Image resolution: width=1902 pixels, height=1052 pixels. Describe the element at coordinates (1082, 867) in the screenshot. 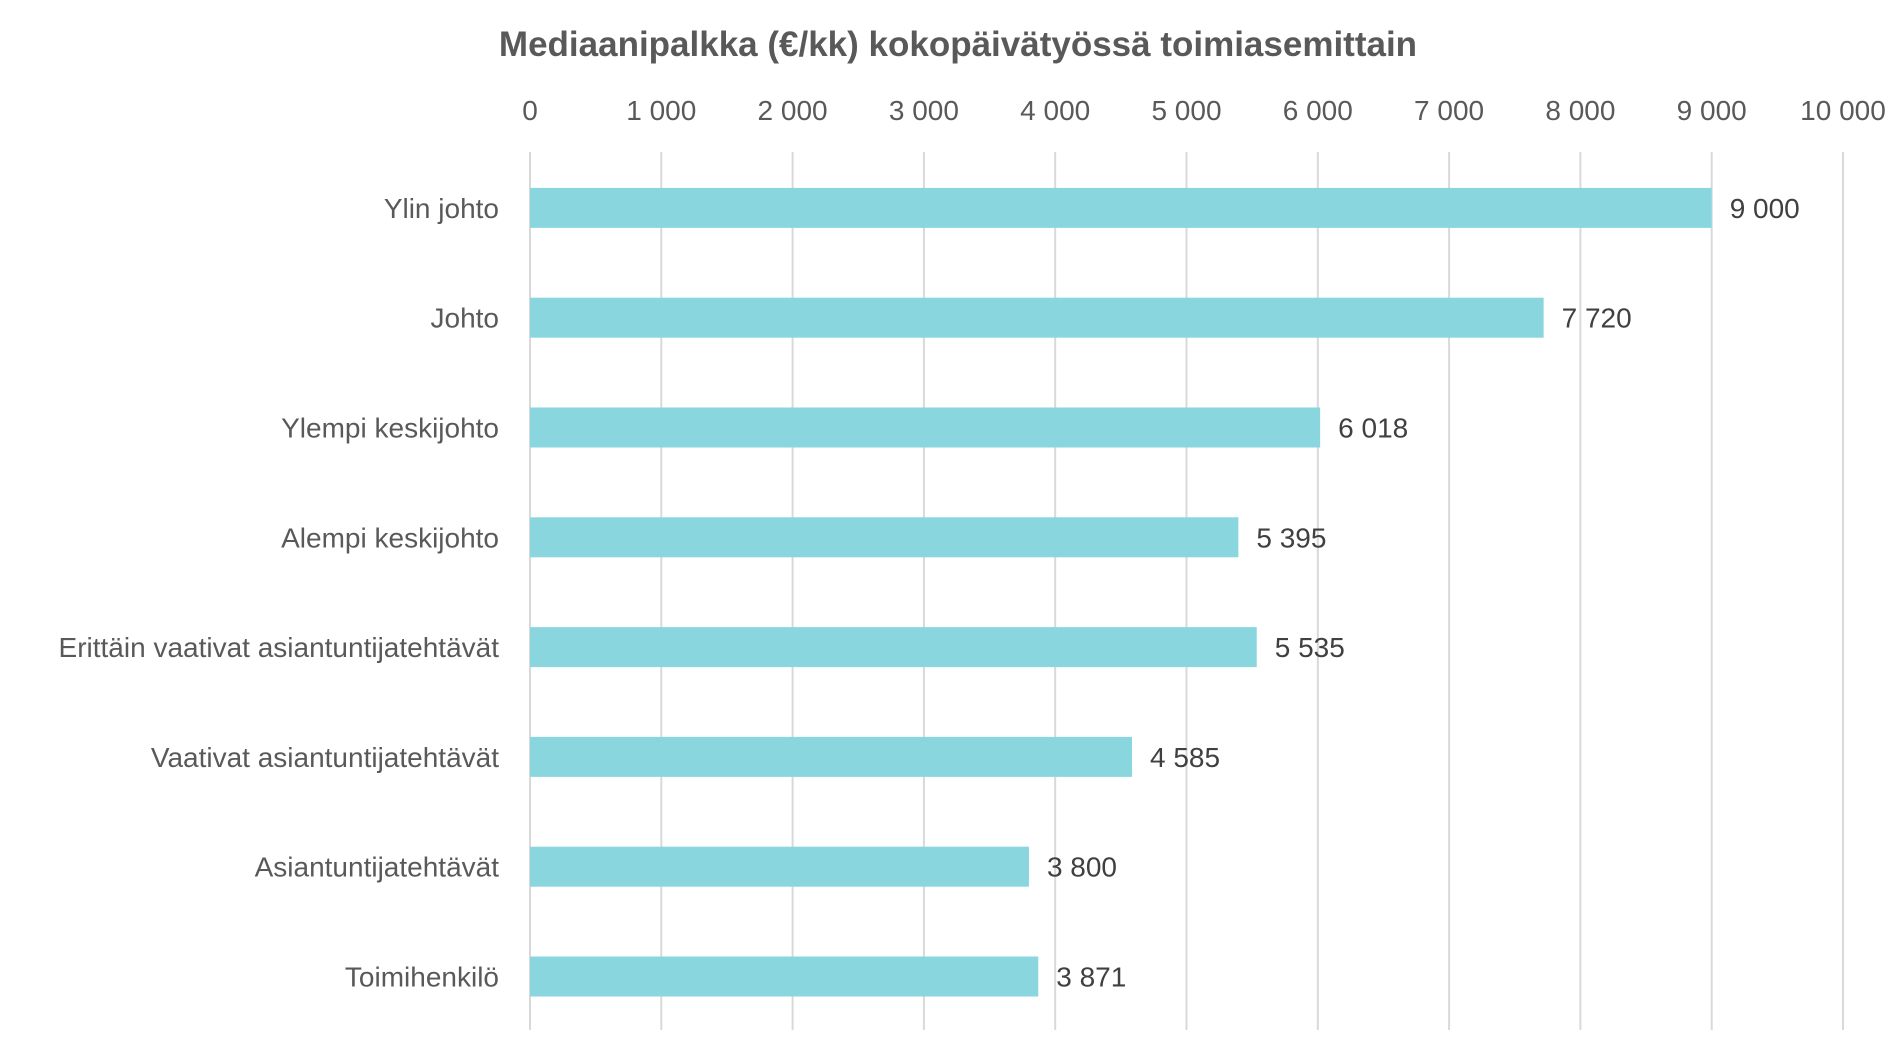

I see `data-label: 3 800` at that location.